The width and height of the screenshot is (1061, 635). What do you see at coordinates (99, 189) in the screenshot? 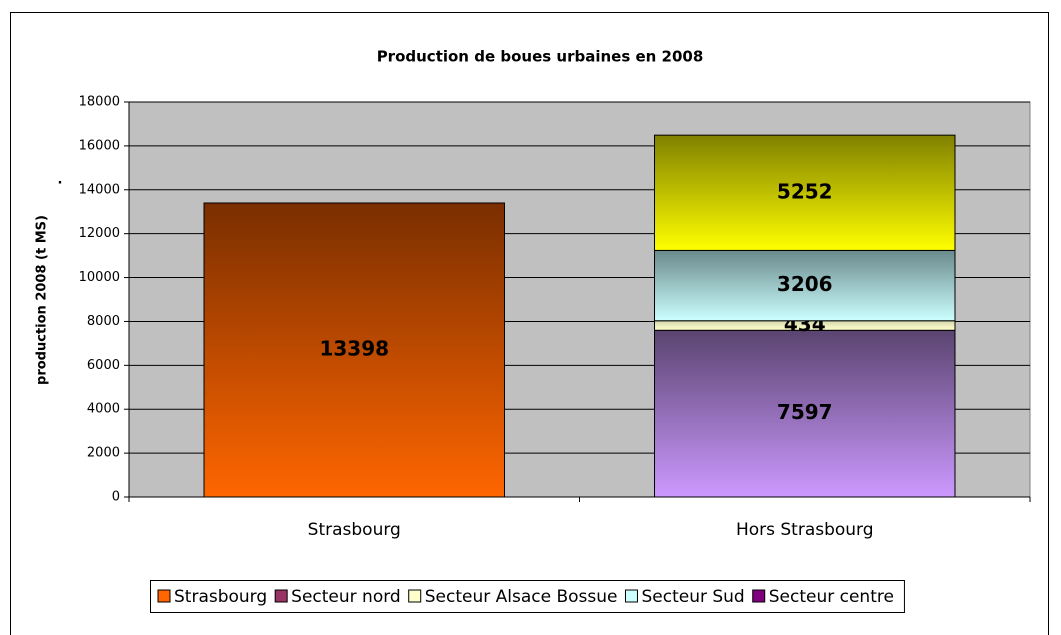
I see `y-tick-label: 14000` at bounding box center [99, 189].